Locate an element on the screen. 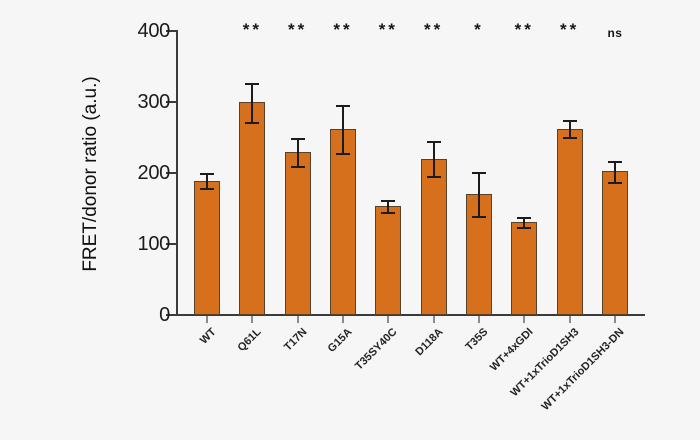  y-tick-label: 400 is located at coordinates (154, 31).